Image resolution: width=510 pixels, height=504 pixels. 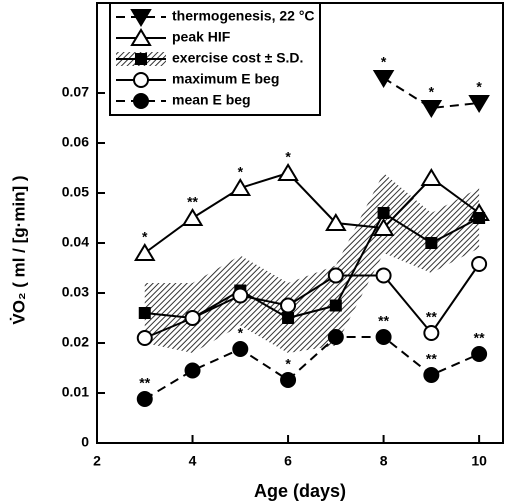 I want to click on x-axis-label: Age (days), so click(x=300, y=491).